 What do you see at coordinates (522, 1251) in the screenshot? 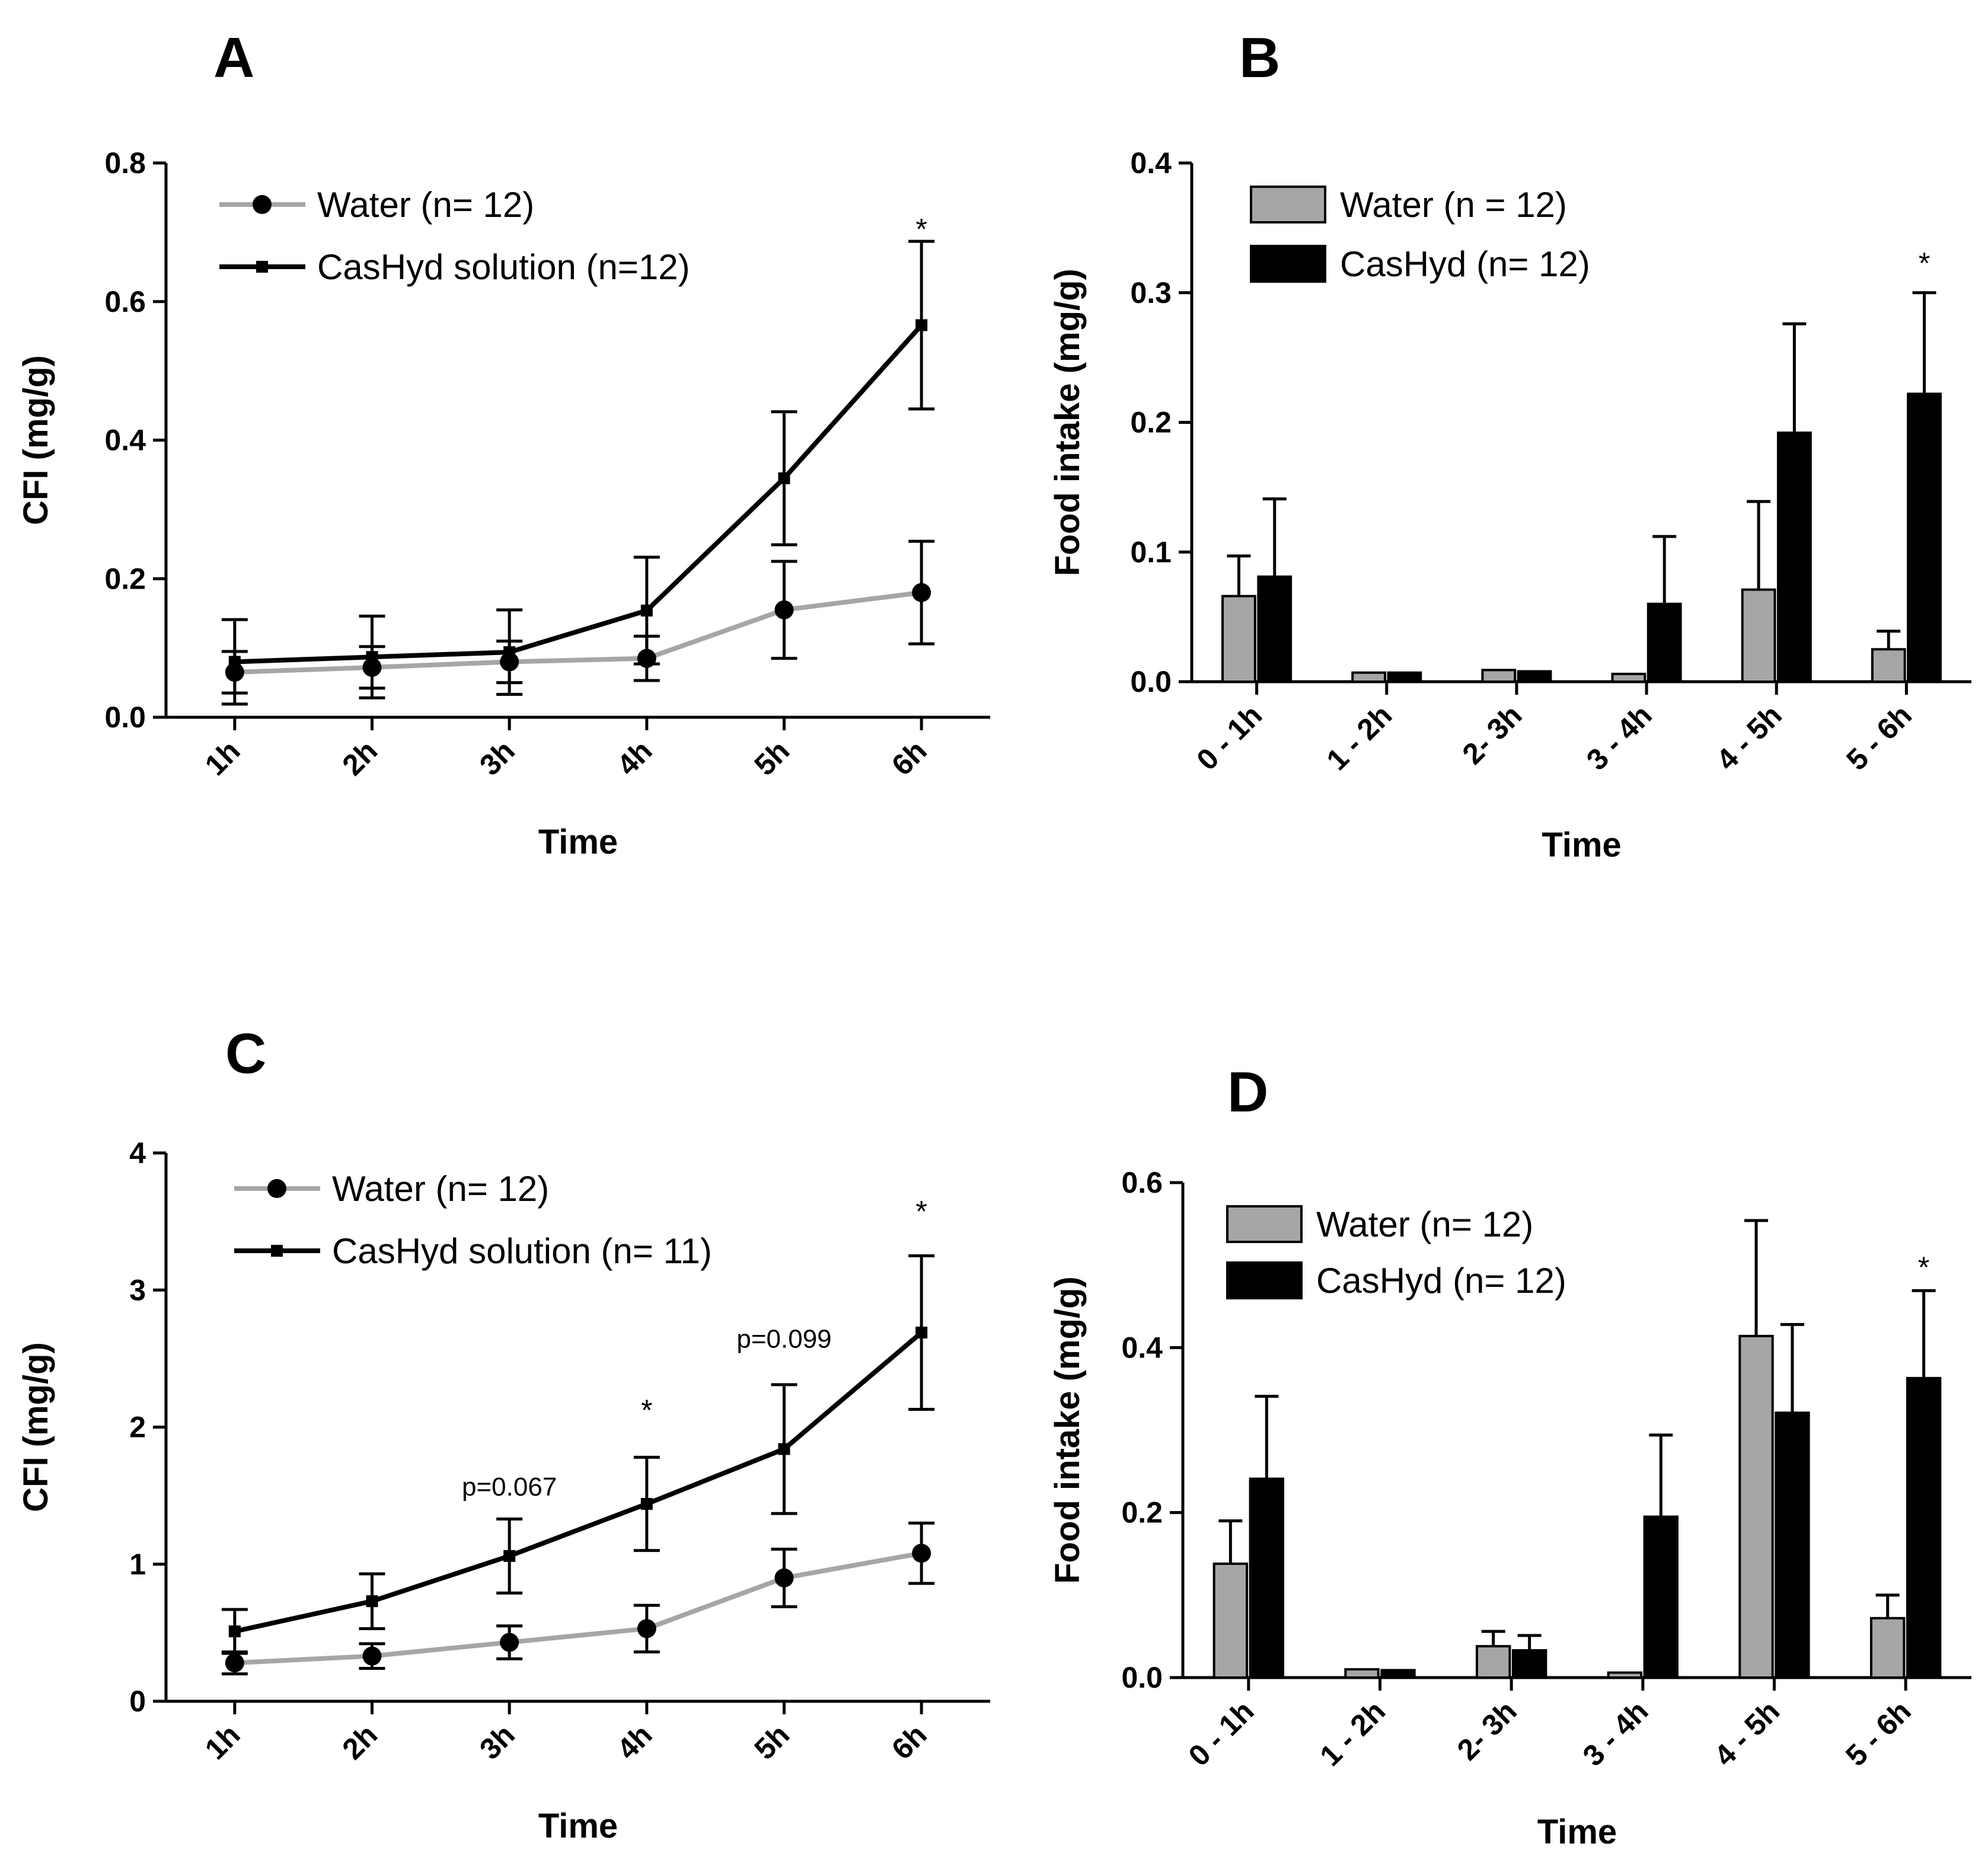
I see `legend-label: CasHyd solution (n= 11)` at bounding box center [522, 1251].